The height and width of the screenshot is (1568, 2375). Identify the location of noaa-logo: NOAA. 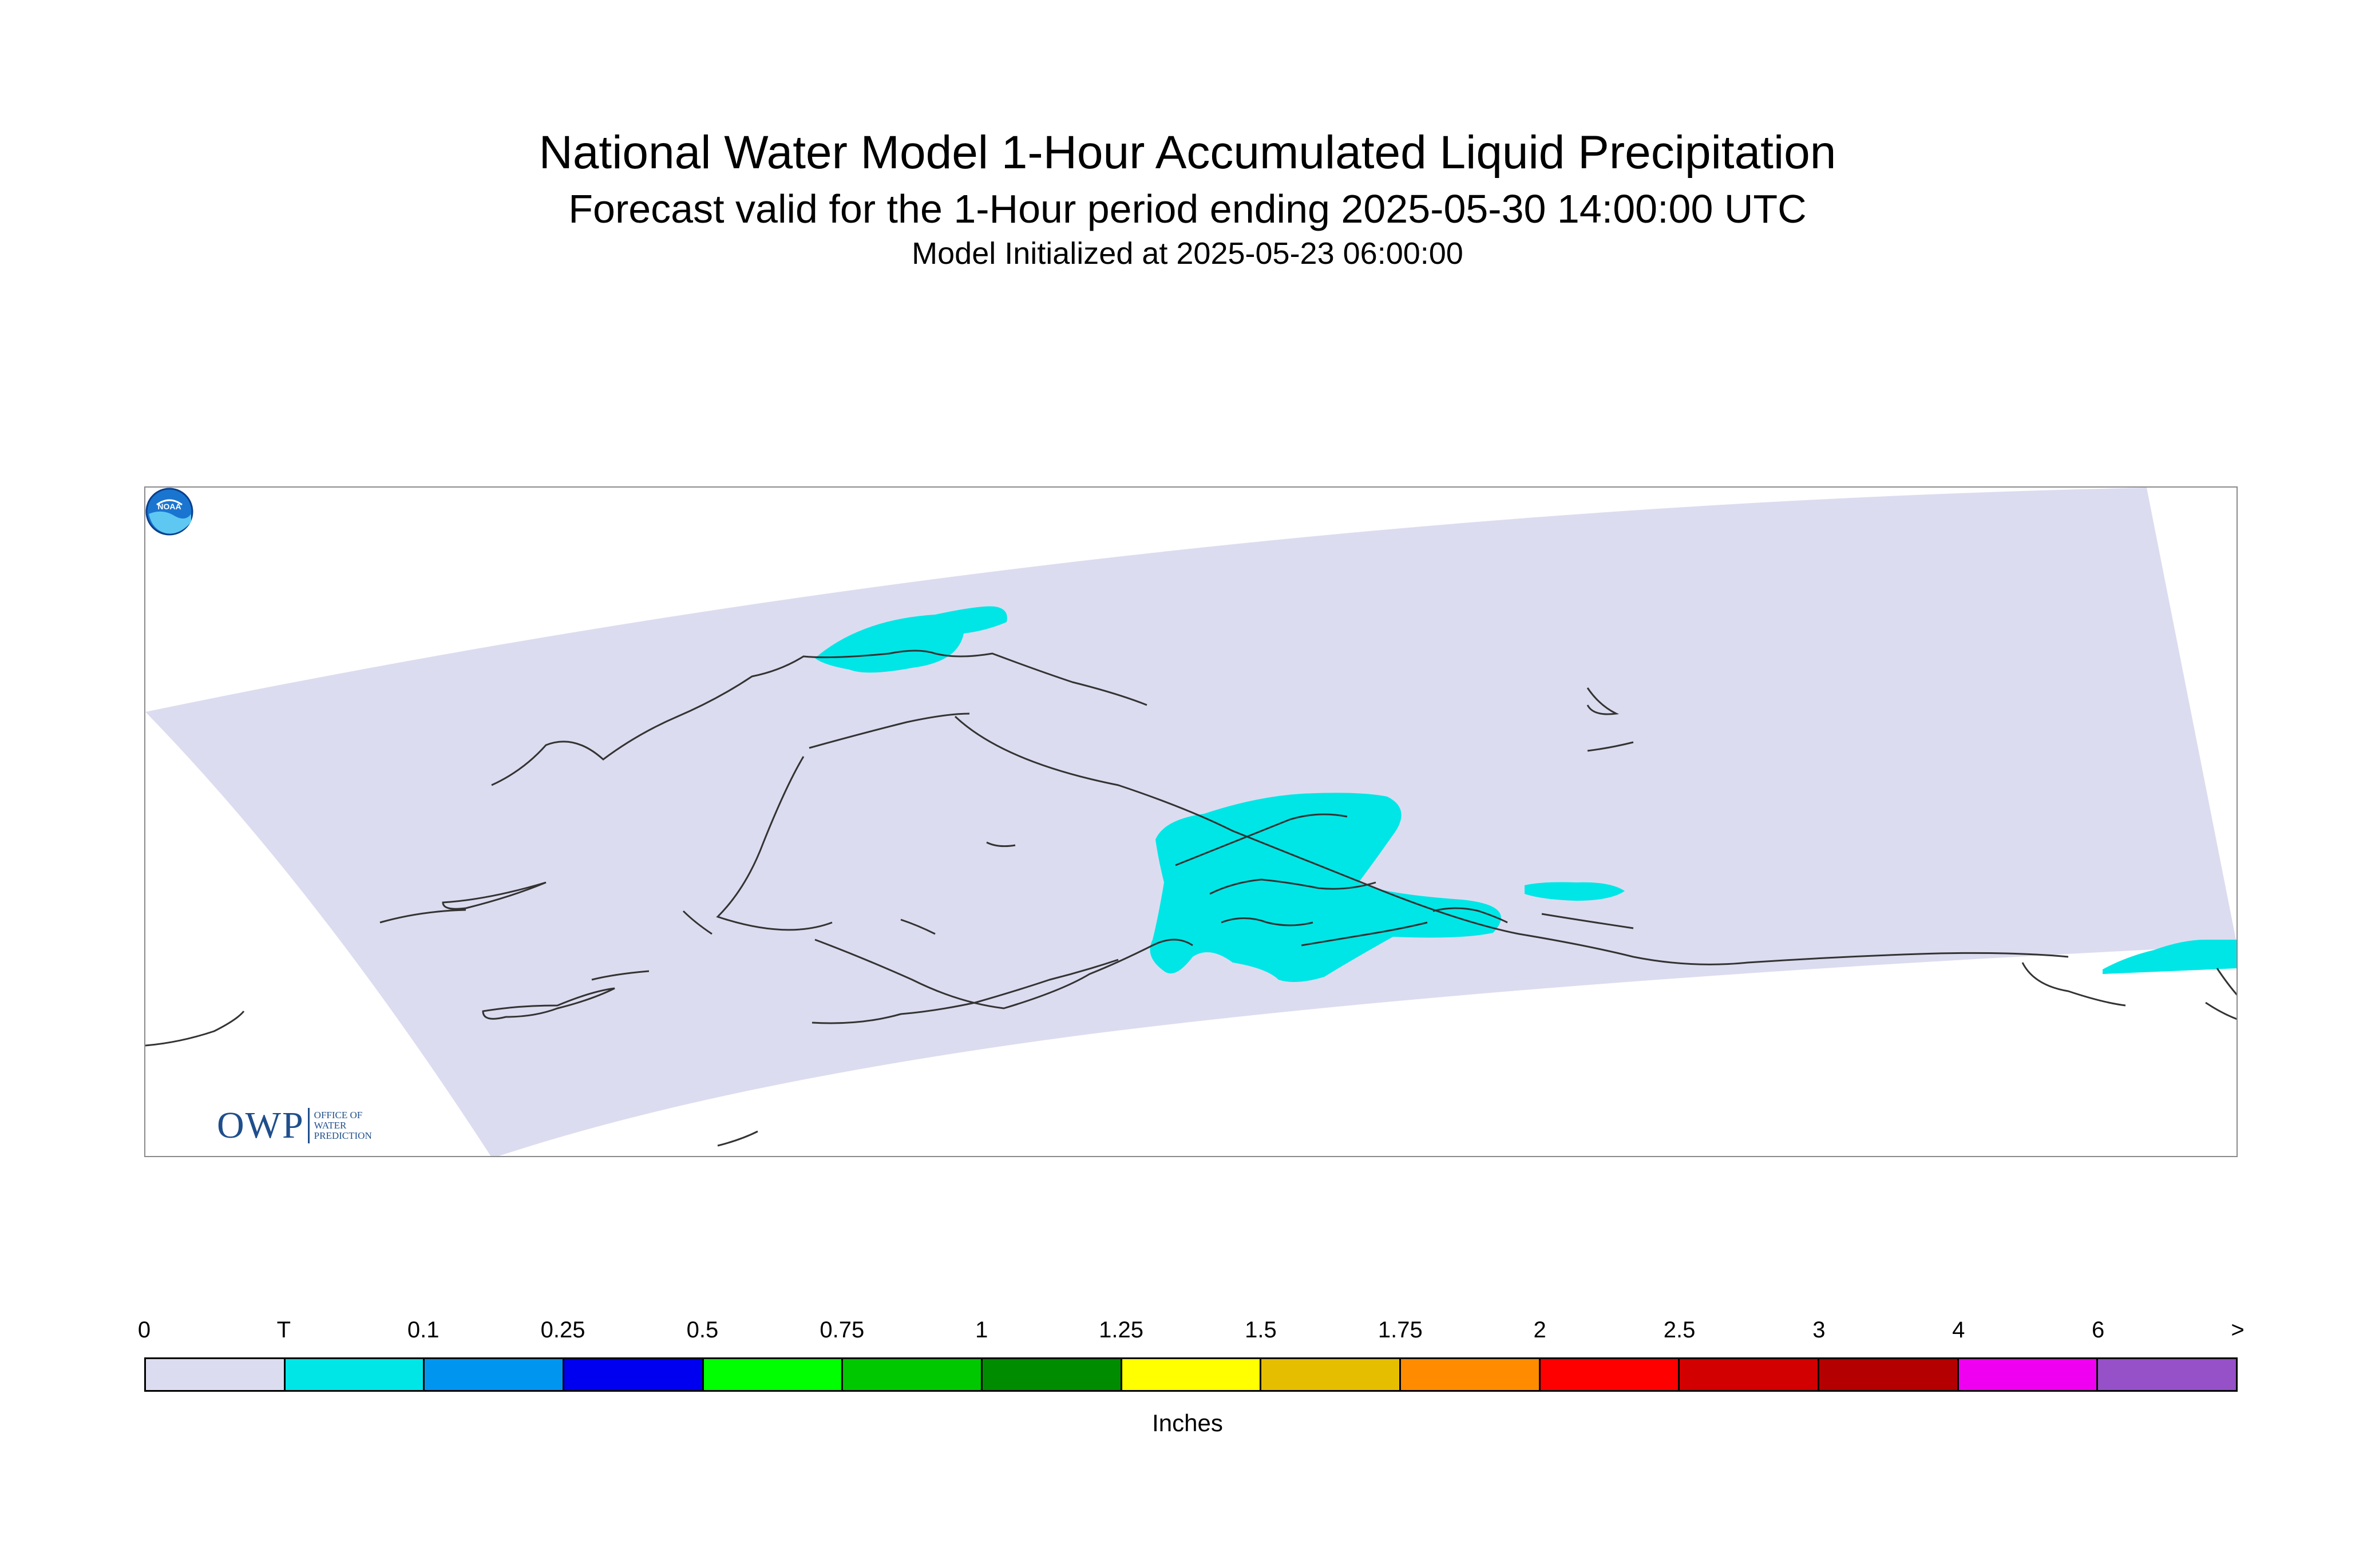
(169, 512).